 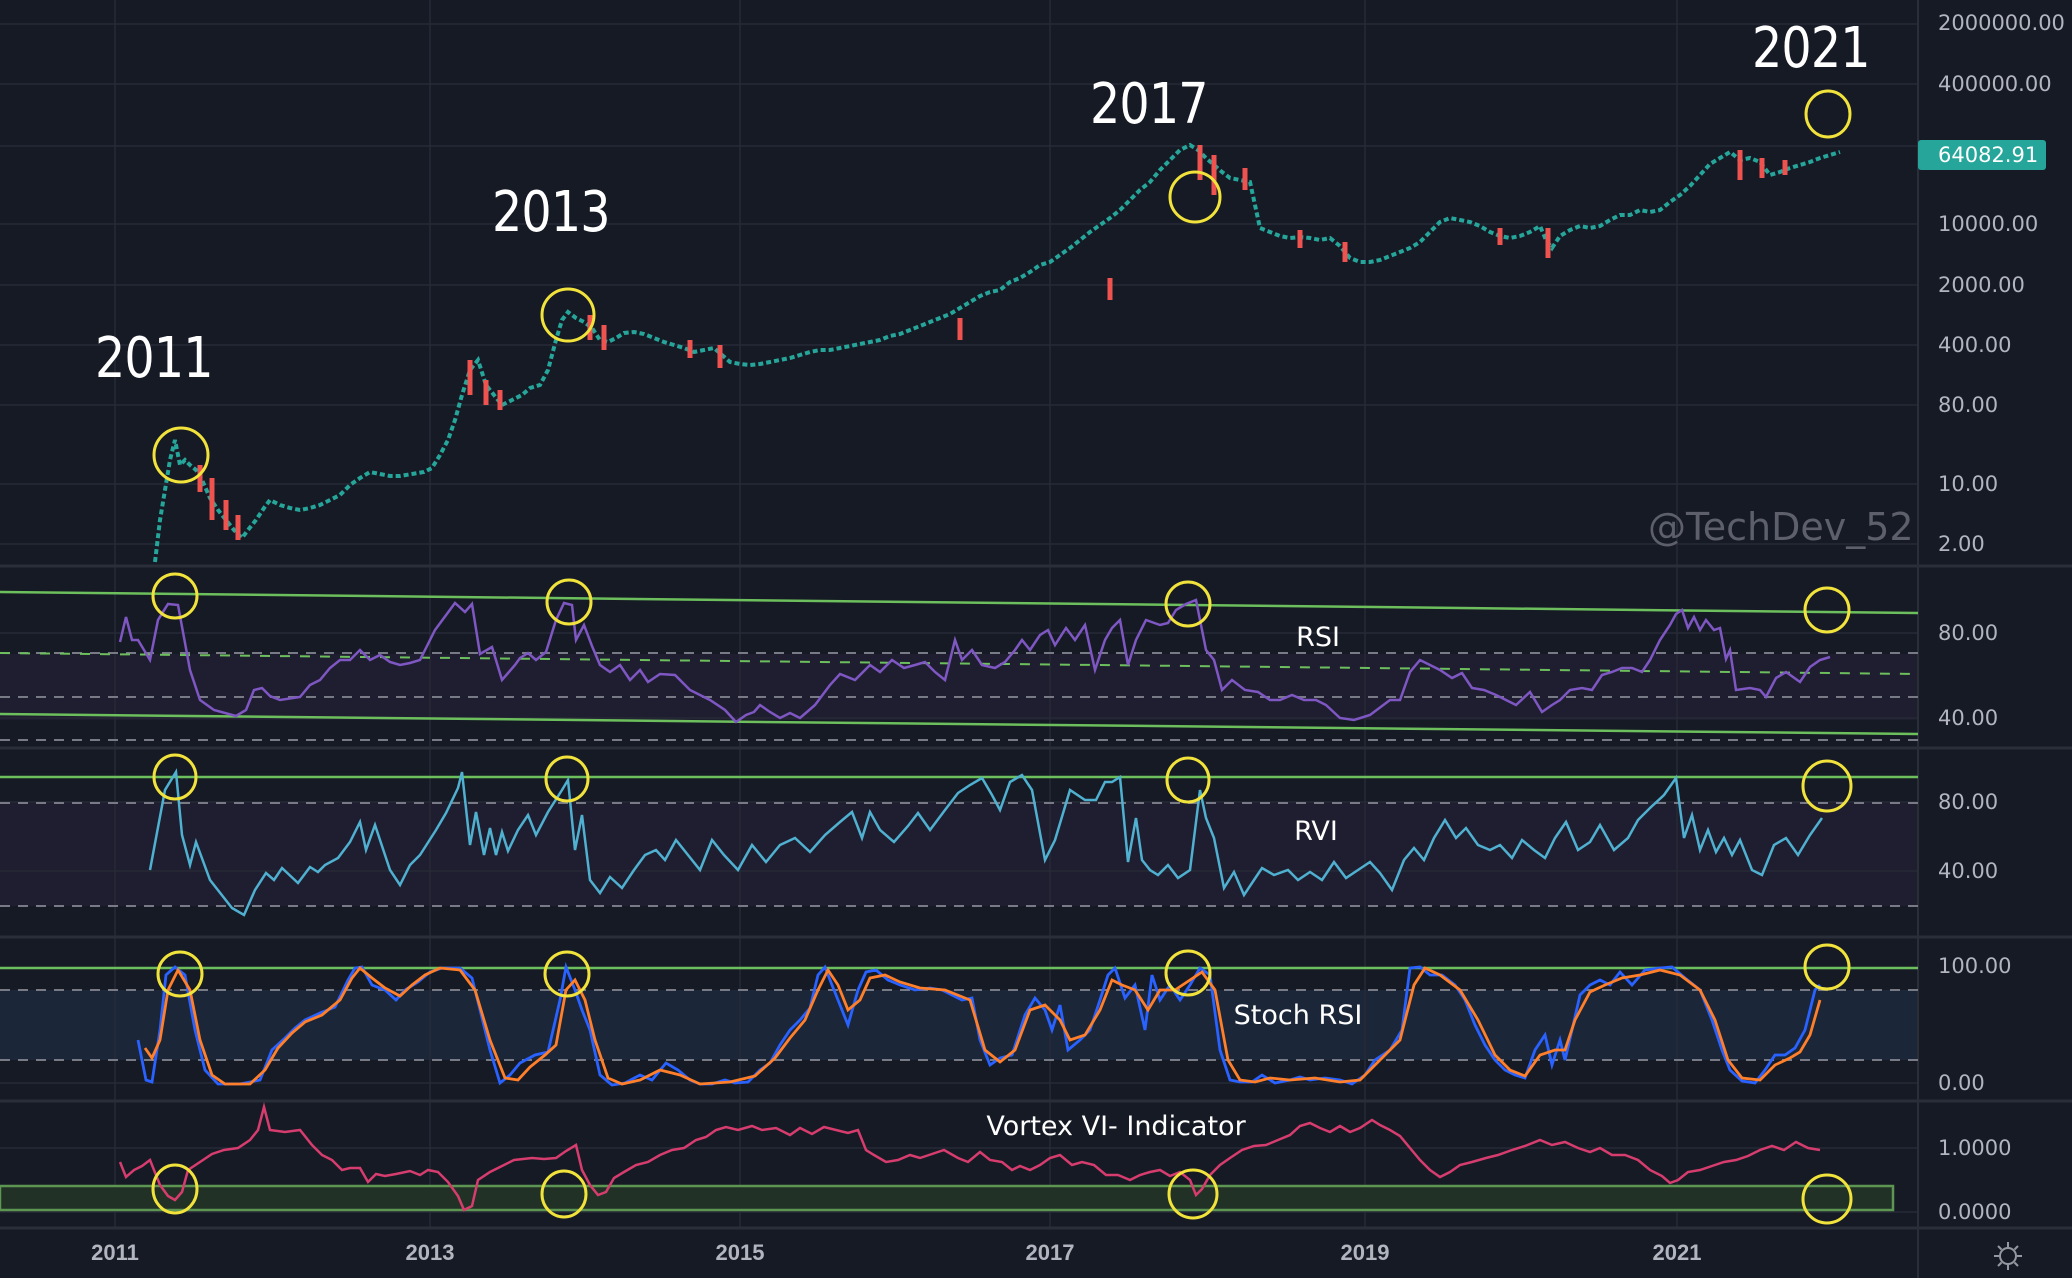 I want to click on rsi-upper-trendline, so click(x=959, y=602).